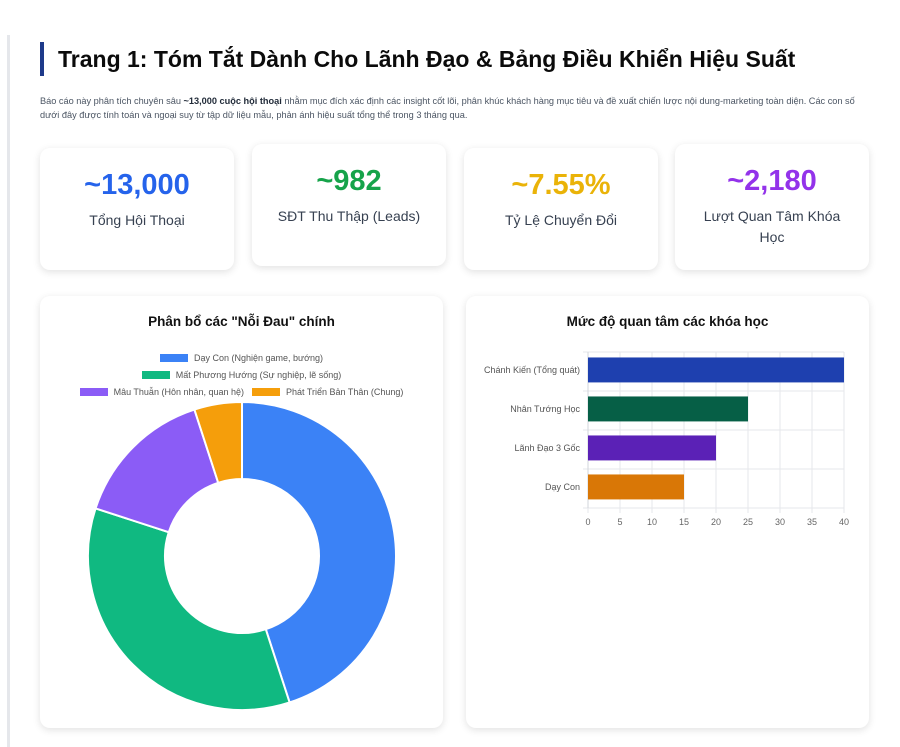  What do you see at coordinates (772, 181) in the screenshot?
I see `kpi-value: ~2,180` at bounding box center [772, 181].